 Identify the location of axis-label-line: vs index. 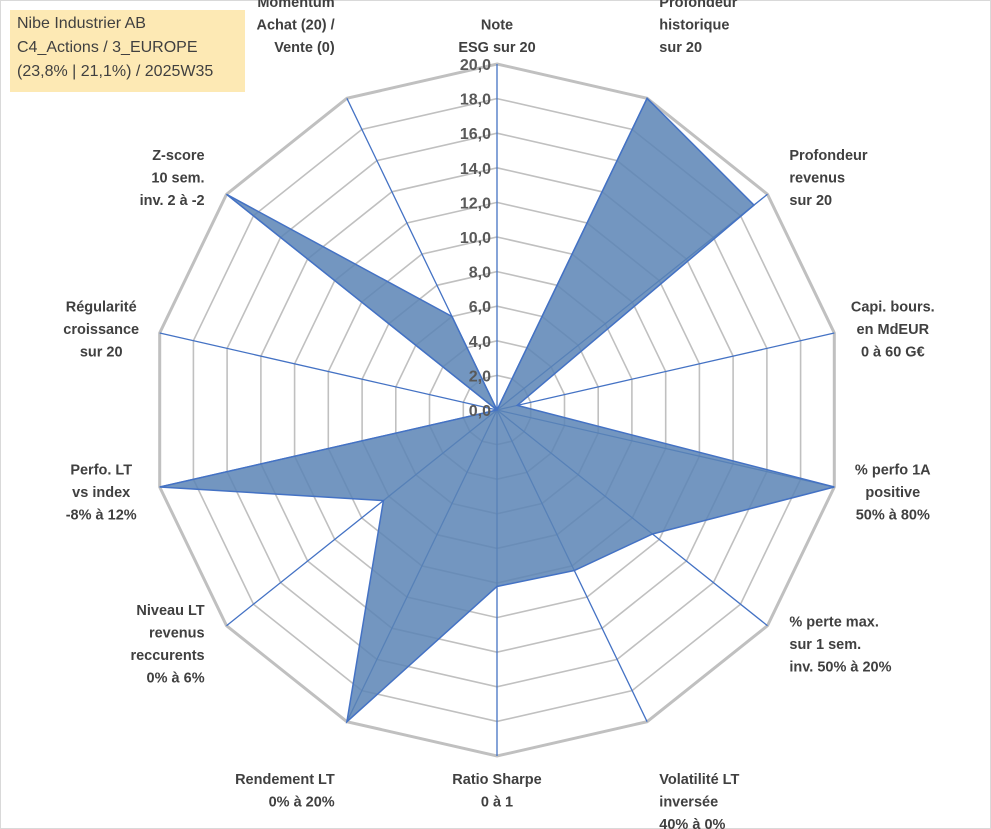
(101, 493).